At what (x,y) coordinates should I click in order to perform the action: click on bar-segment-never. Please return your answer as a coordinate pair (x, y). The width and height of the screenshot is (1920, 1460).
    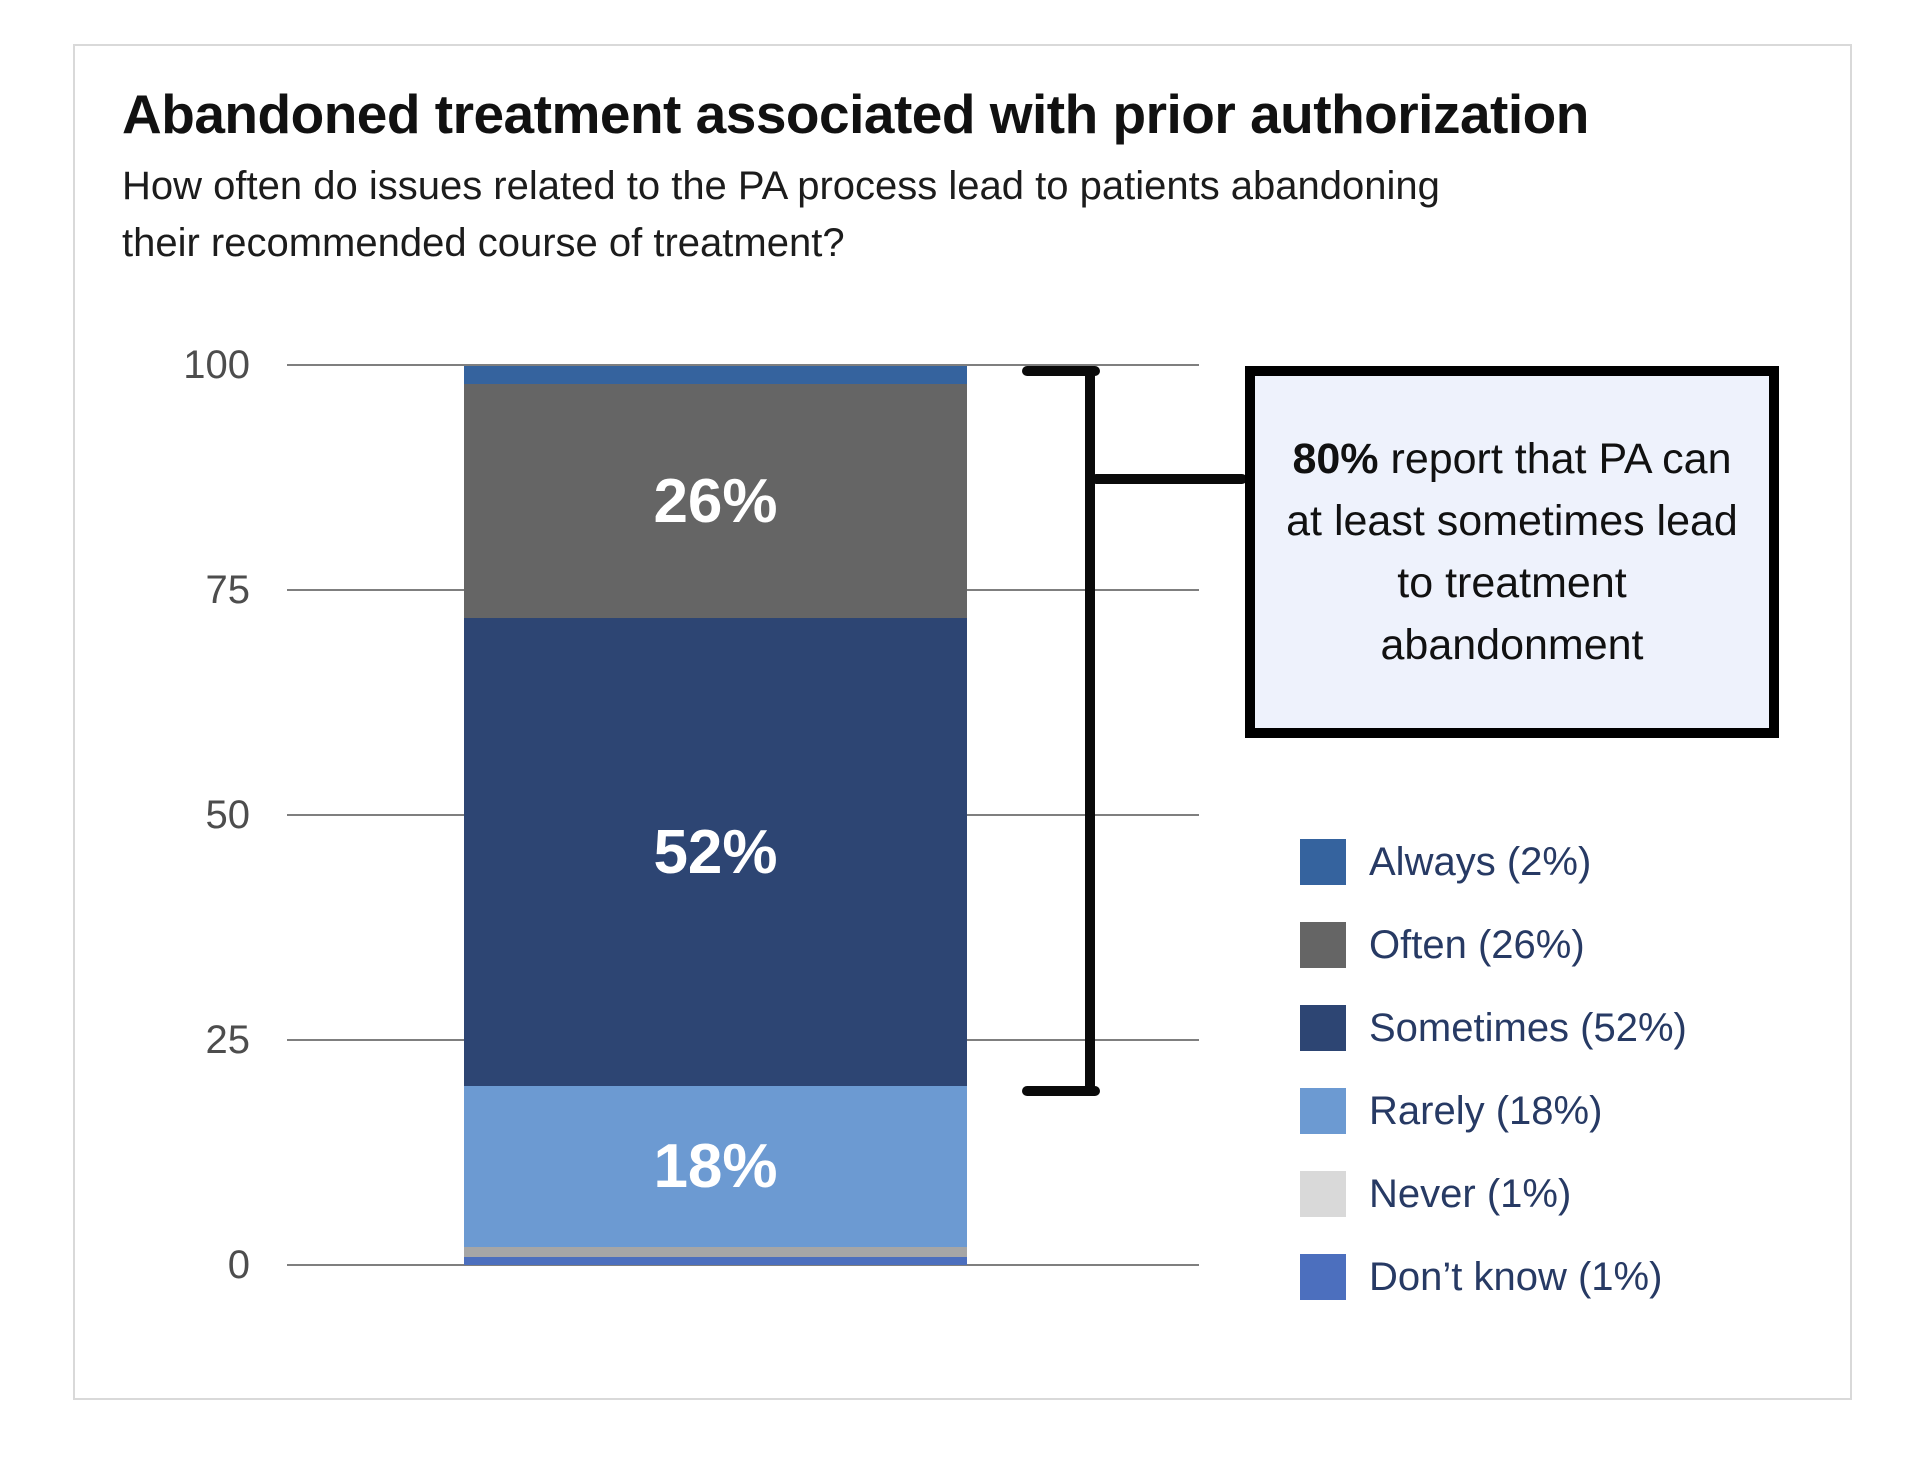
    Looking at the image, I should click on (715, 1252).